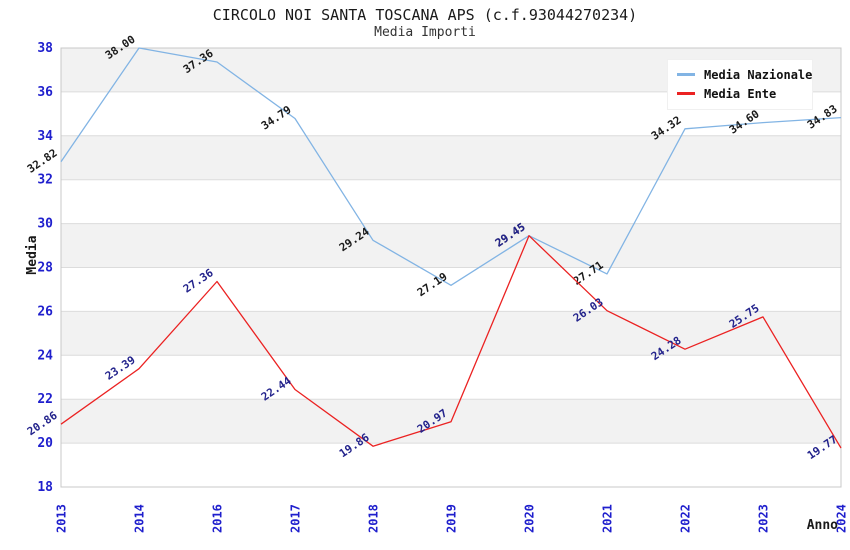  Describe the element at coordinates (198, 281) in the screenshot. I see `point-value-label: 27.36` at that location.